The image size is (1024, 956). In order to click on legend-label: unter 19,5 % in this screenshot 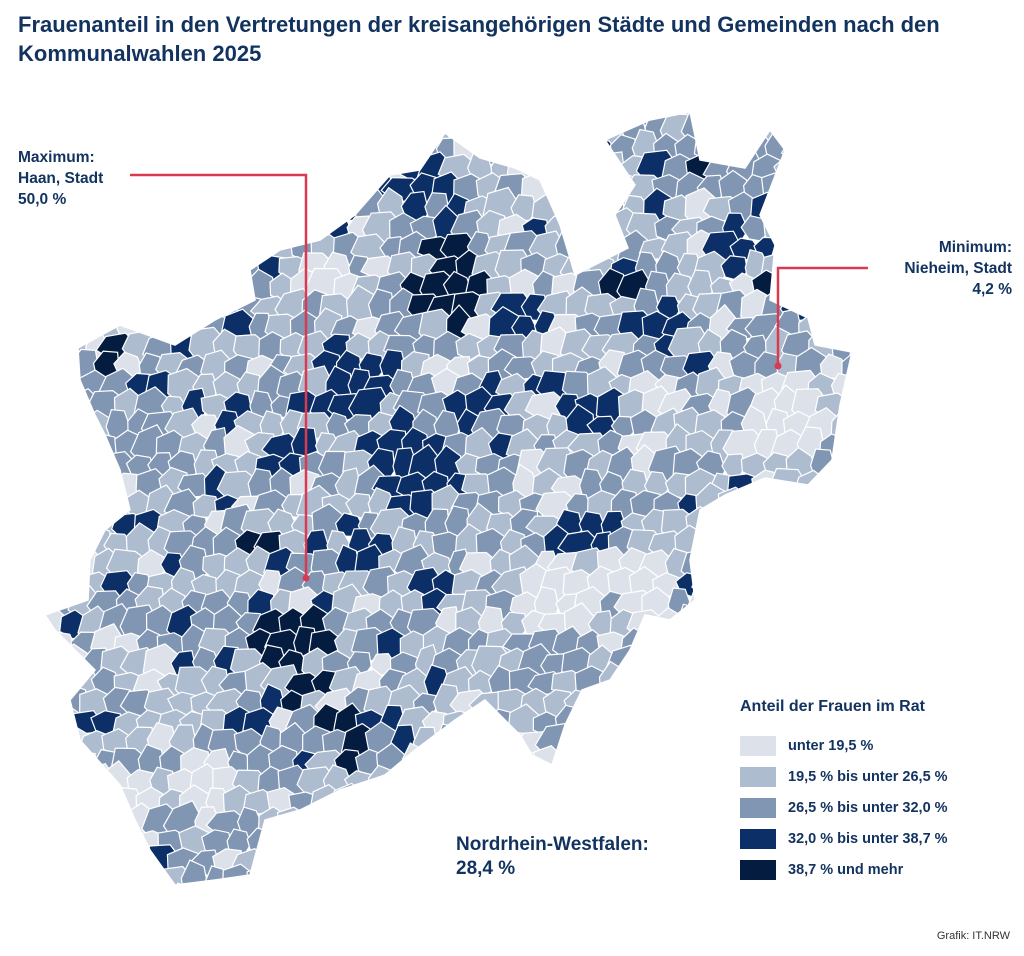, I will do `click(831, 746)`.